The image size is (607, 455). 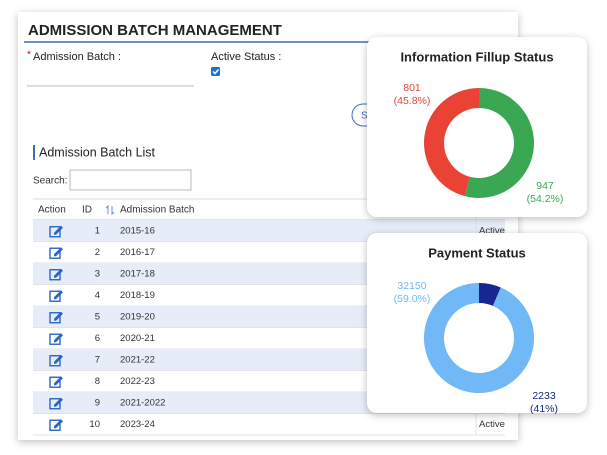 What do you see at coordinates (97, 381) in the screenshot?
I see `row-id: 8` at bounding box center [97, 381].